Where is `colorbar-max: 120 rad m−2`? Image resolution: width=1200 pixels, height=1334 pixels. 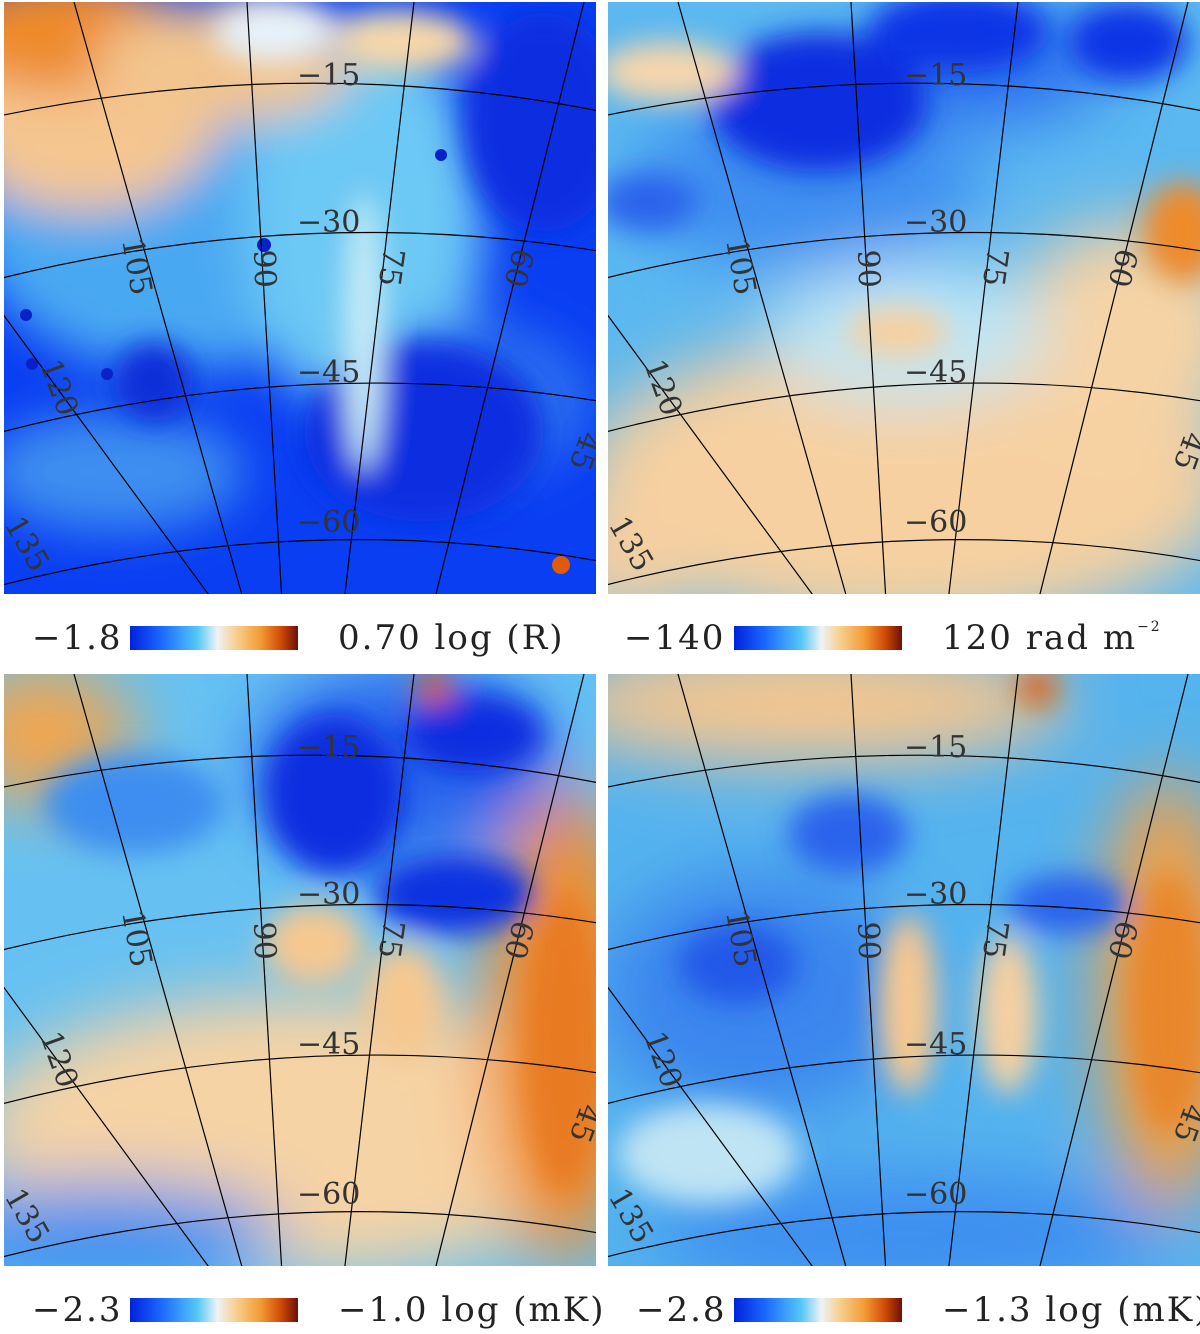 colorbar-max: 120 rad m−2 is located at coordinates (1052, 638).